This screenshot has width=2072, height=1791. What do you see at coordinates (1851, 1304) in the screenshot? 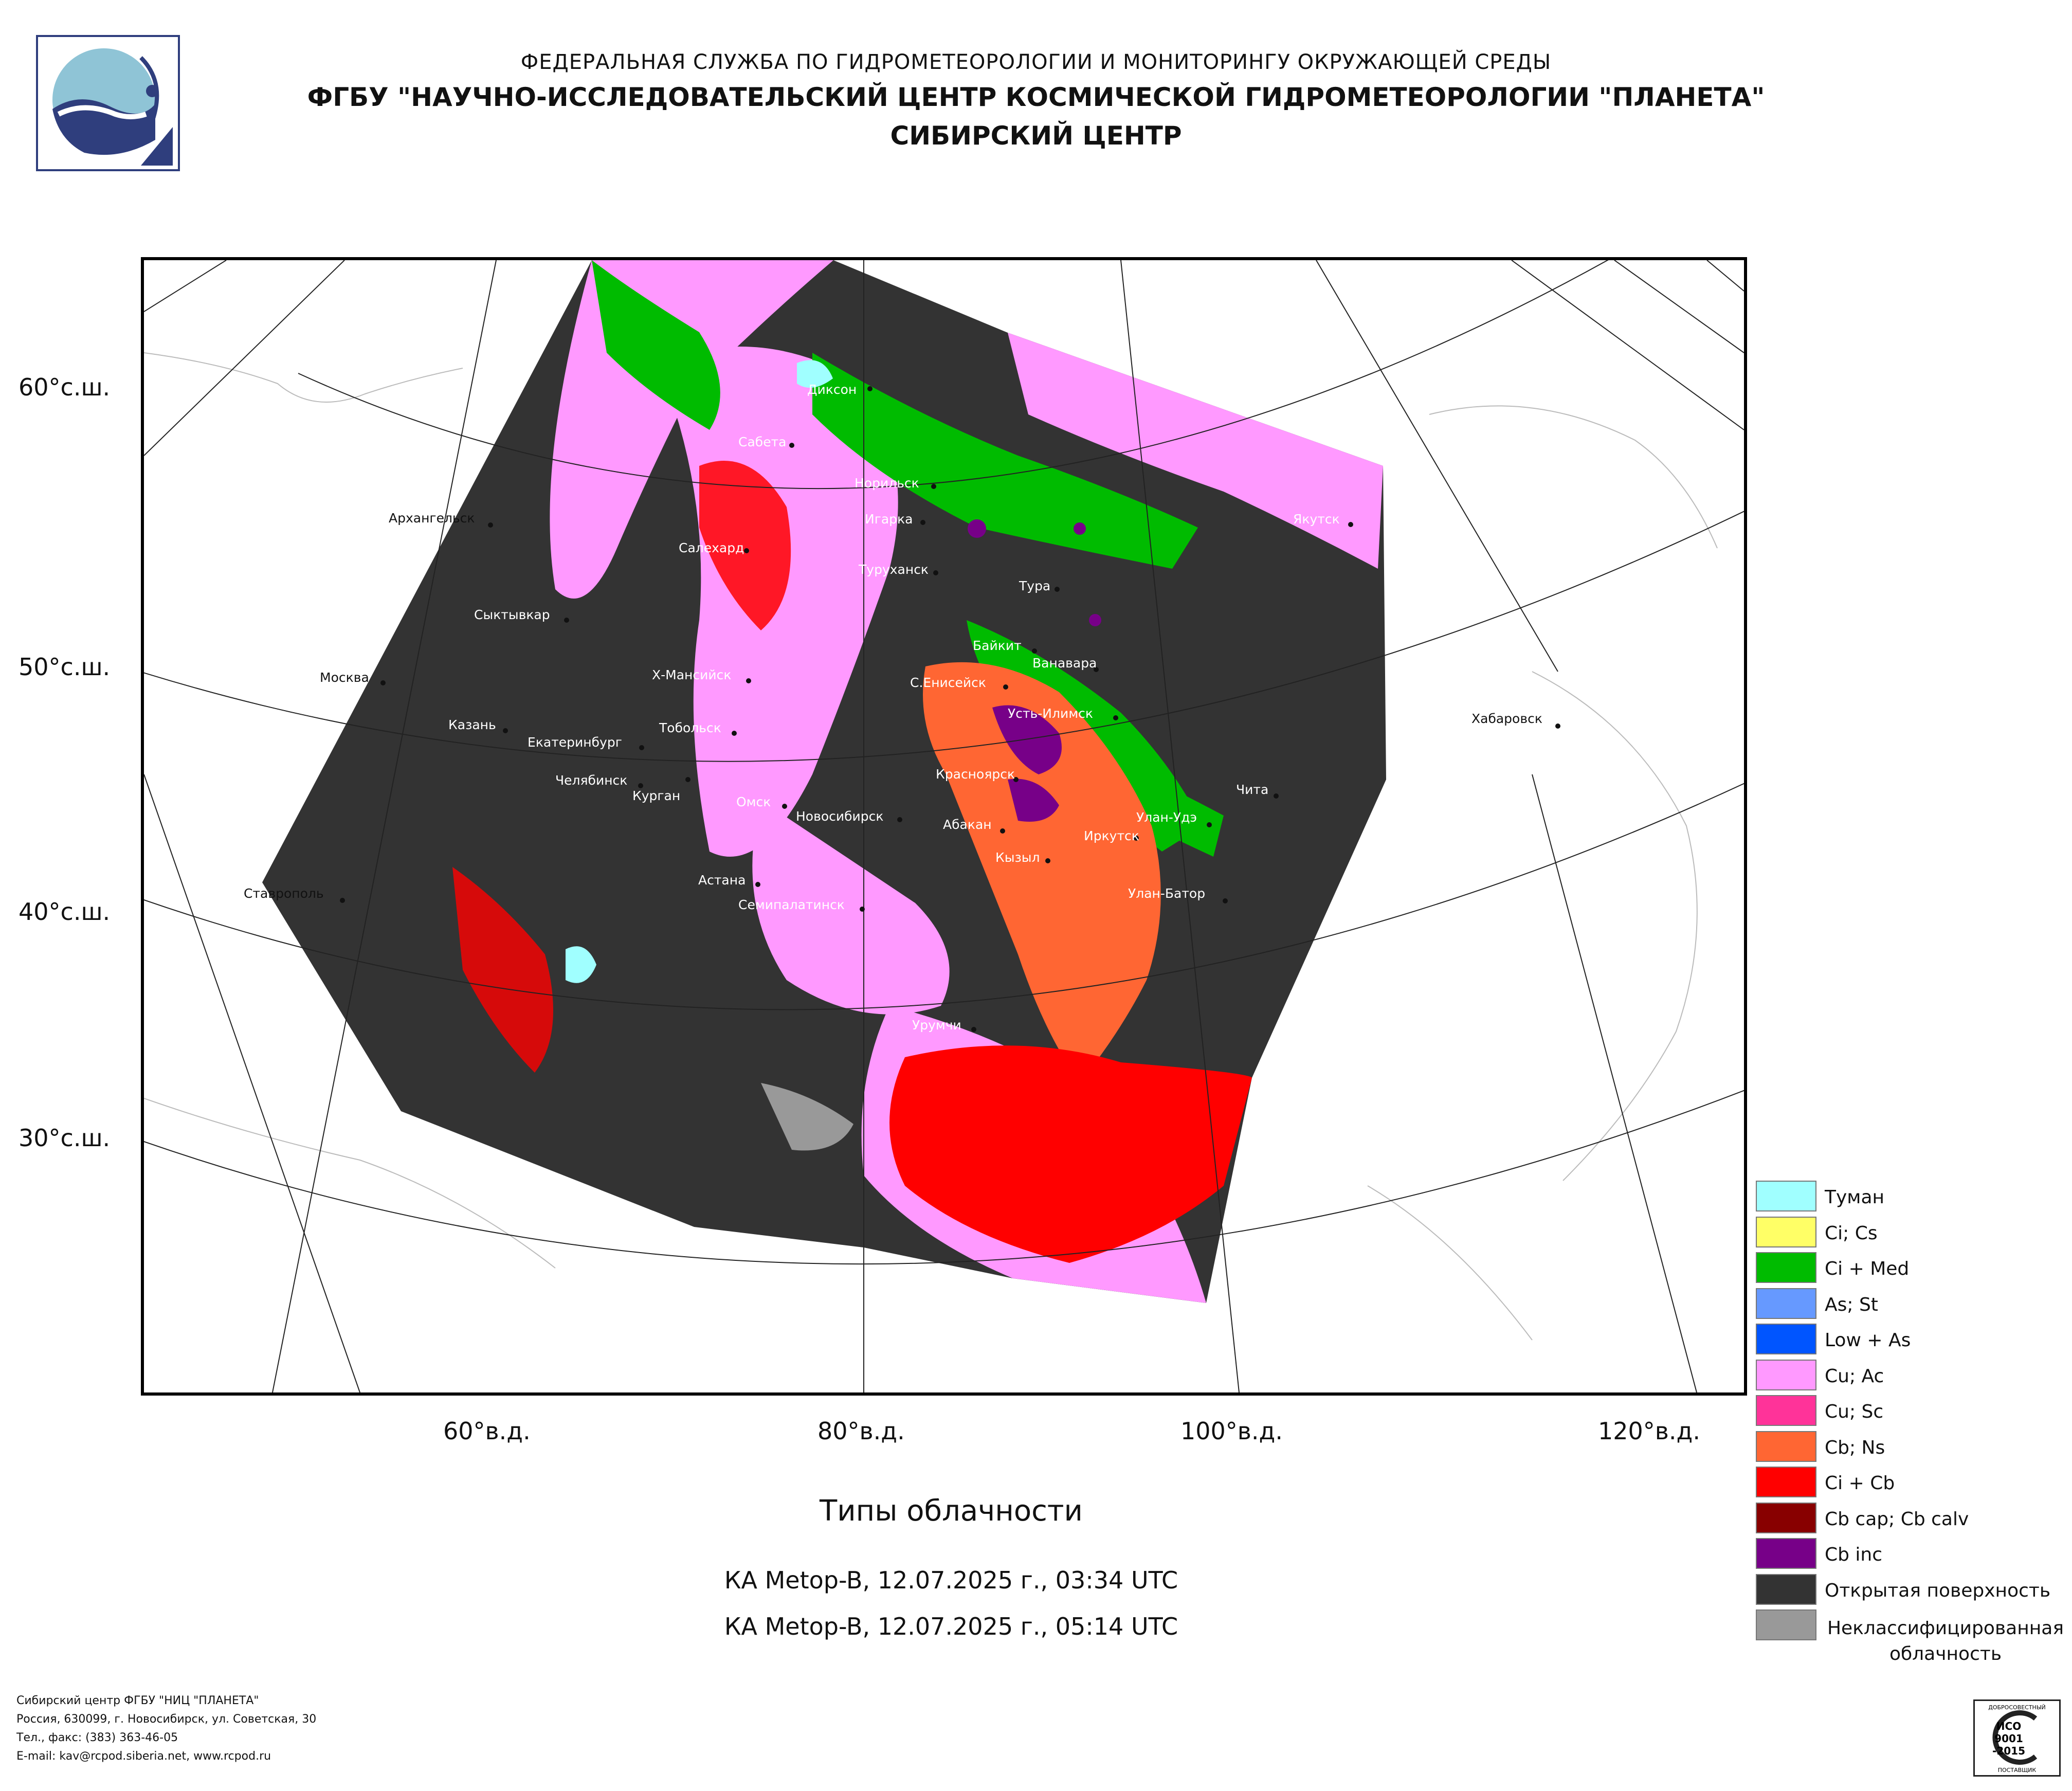
I see `legend-label: As; St` at bounding box center [1851, 1304].